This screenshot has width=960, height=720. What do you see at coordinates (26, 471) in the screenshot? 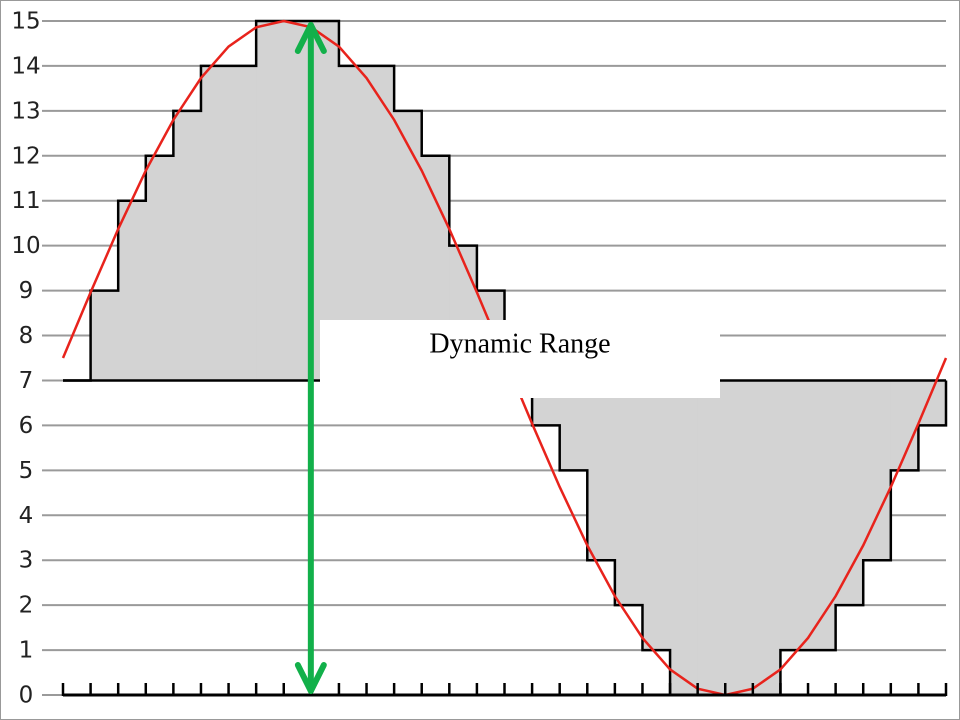
I see `y-tick-label: 5` at bounding box center [26, 471].